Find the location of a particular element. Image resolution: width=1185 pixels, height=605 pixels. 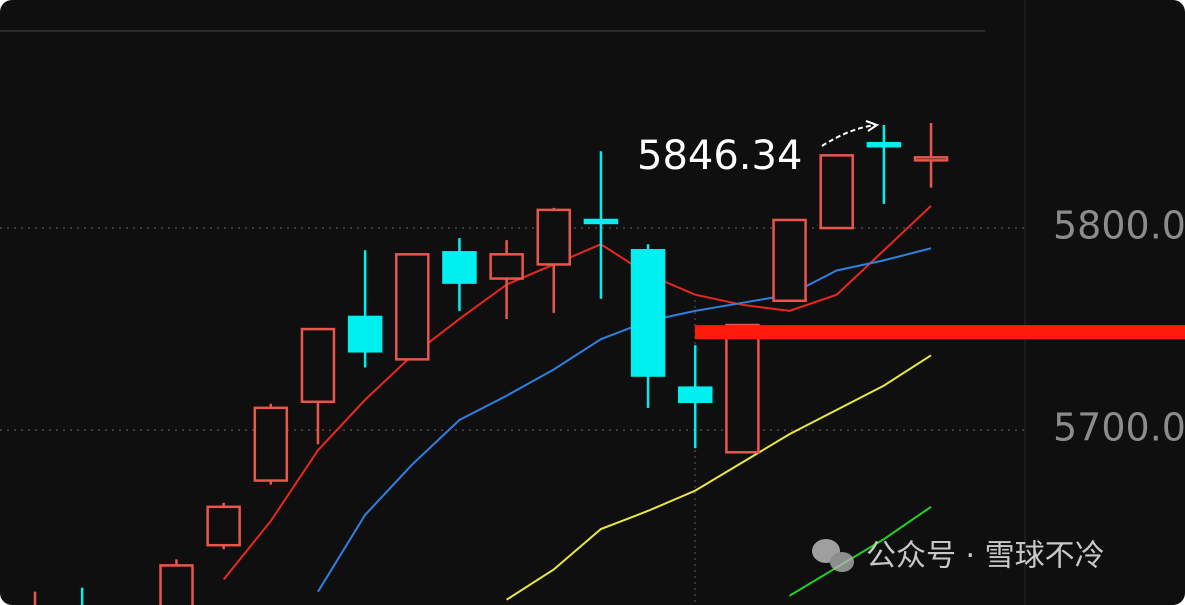

arrow-head is located at coordinates (872, 126).